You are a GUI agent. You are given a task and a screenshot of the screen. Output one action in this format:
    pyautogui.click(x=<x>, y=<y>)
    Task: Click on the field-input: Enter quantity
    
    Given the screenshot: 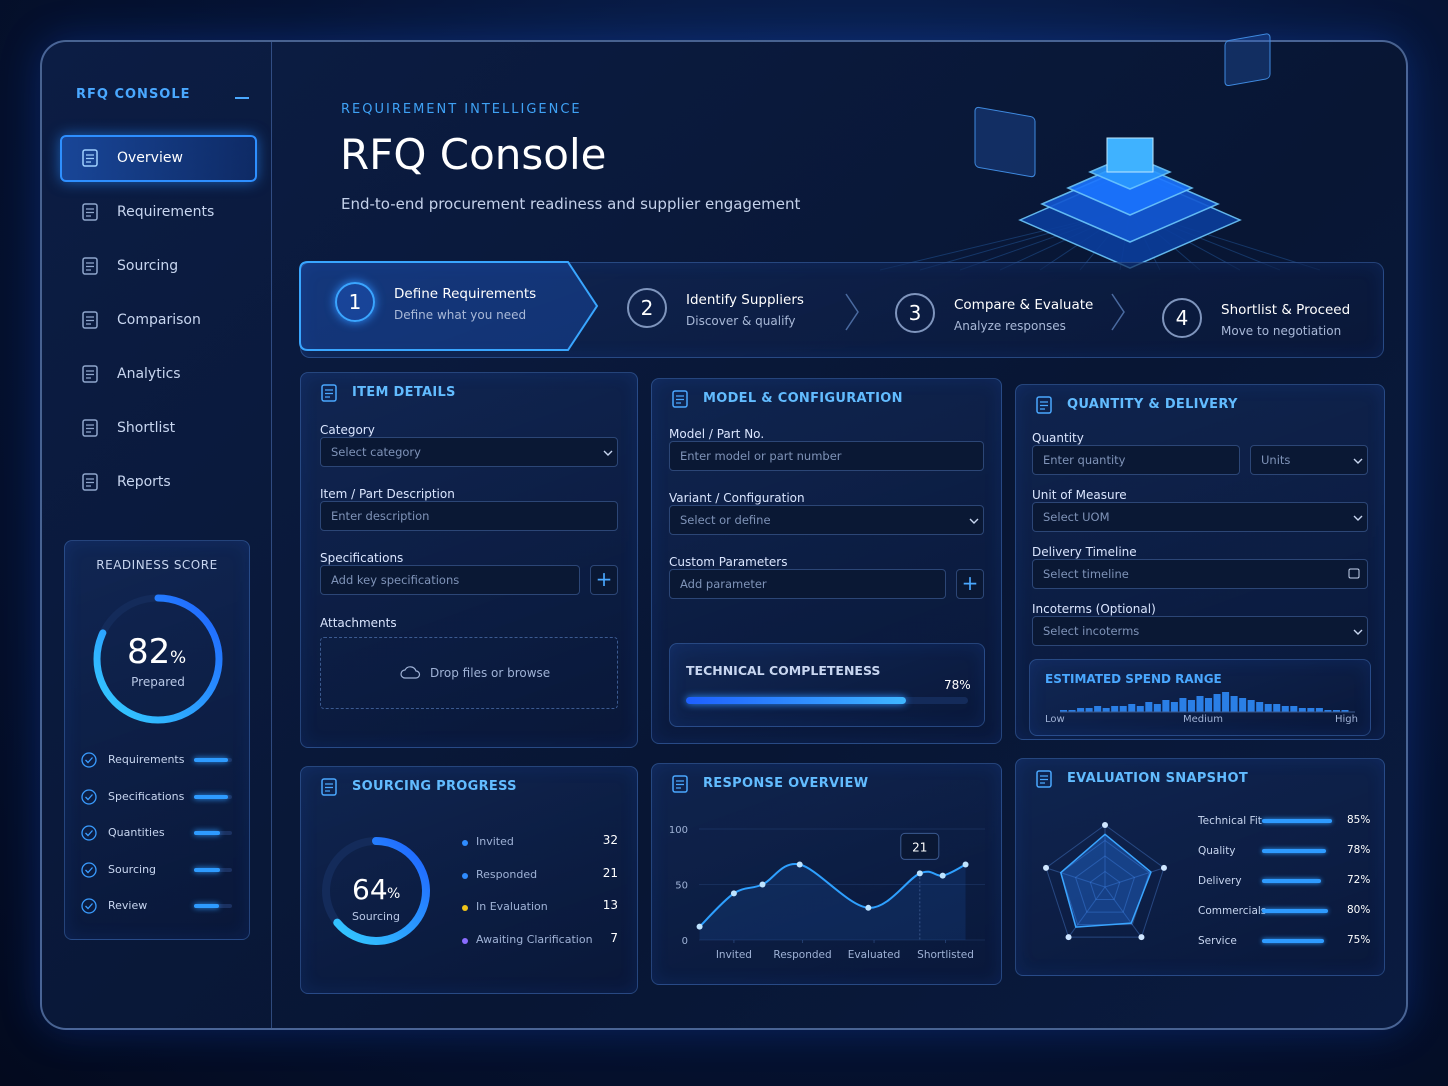 What is the action you would take?
    pyautogui.click(x=1136, y=460)
    